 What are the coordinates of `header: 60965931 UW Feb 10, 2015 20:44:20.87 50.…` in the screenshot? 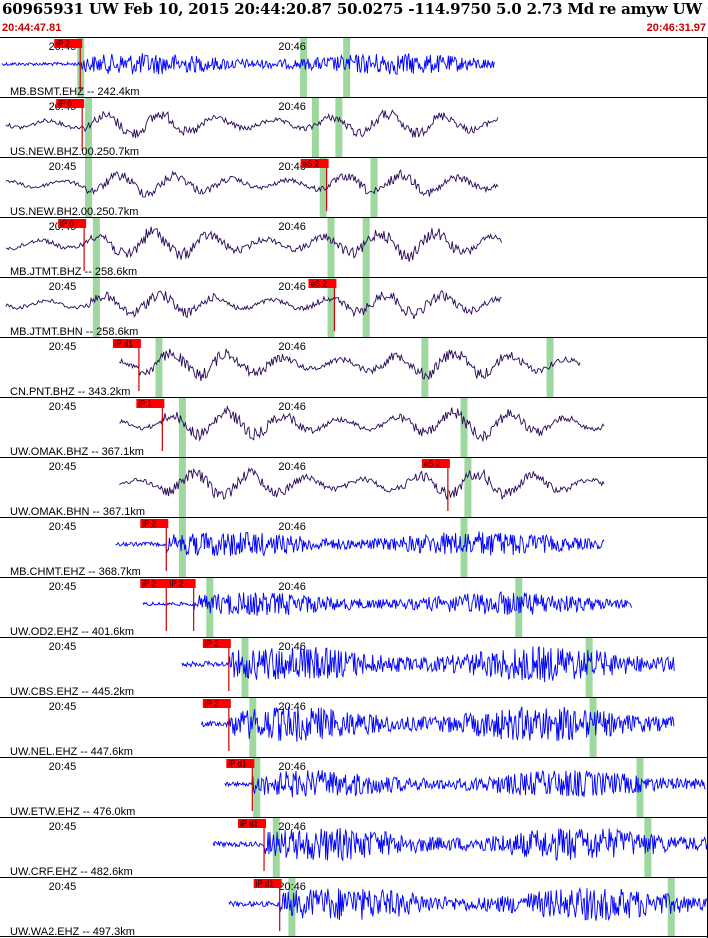 It's located at (354, 20).